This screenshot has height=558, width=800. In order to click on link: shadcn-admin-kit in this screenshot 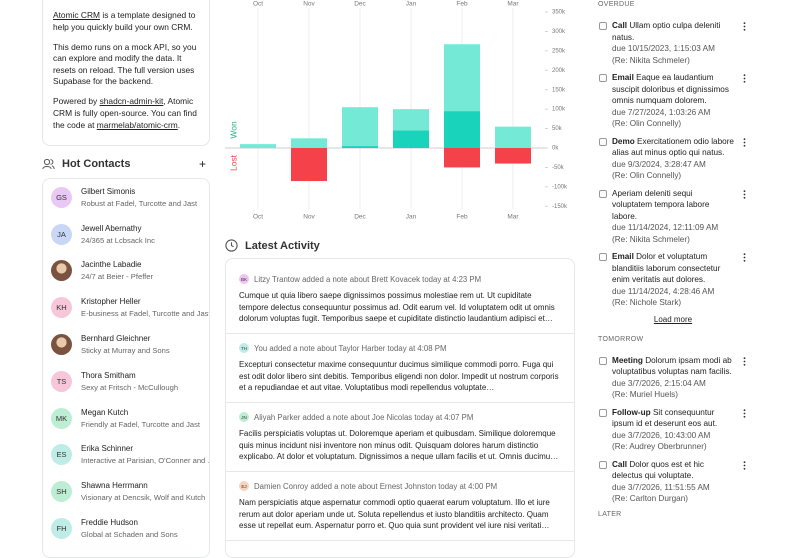, I will do `click(131, 101)`.